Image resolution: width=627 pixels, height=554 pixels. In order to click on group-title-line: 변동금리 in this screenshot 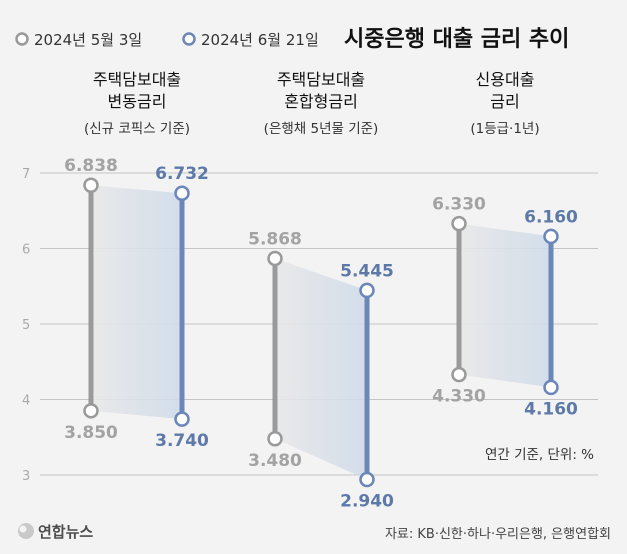, I will do `click(137, 101)`.